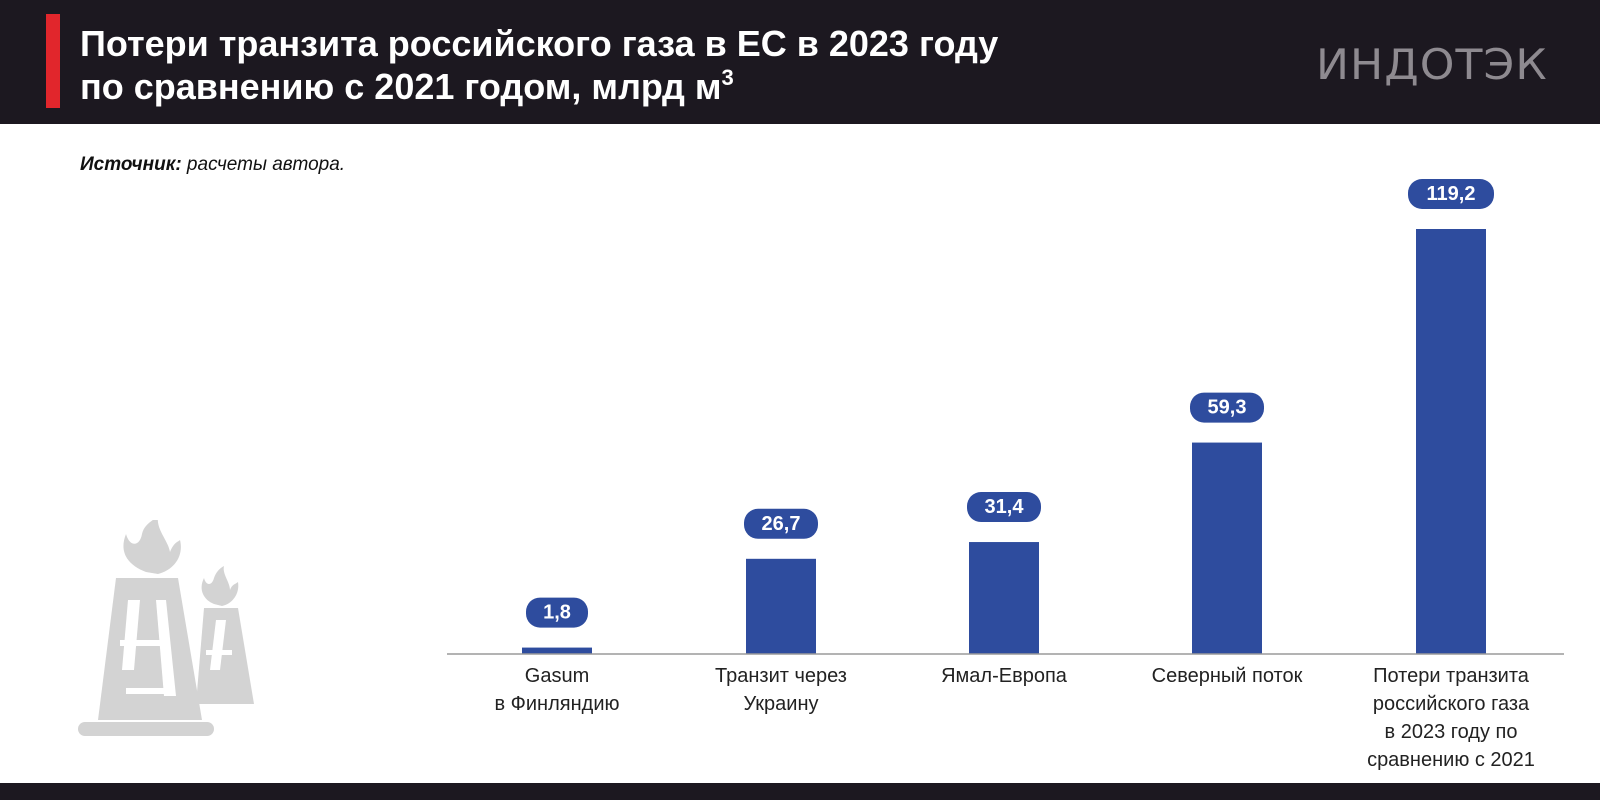  I want to click on value-label-0: 1,8, so click(557, 613).